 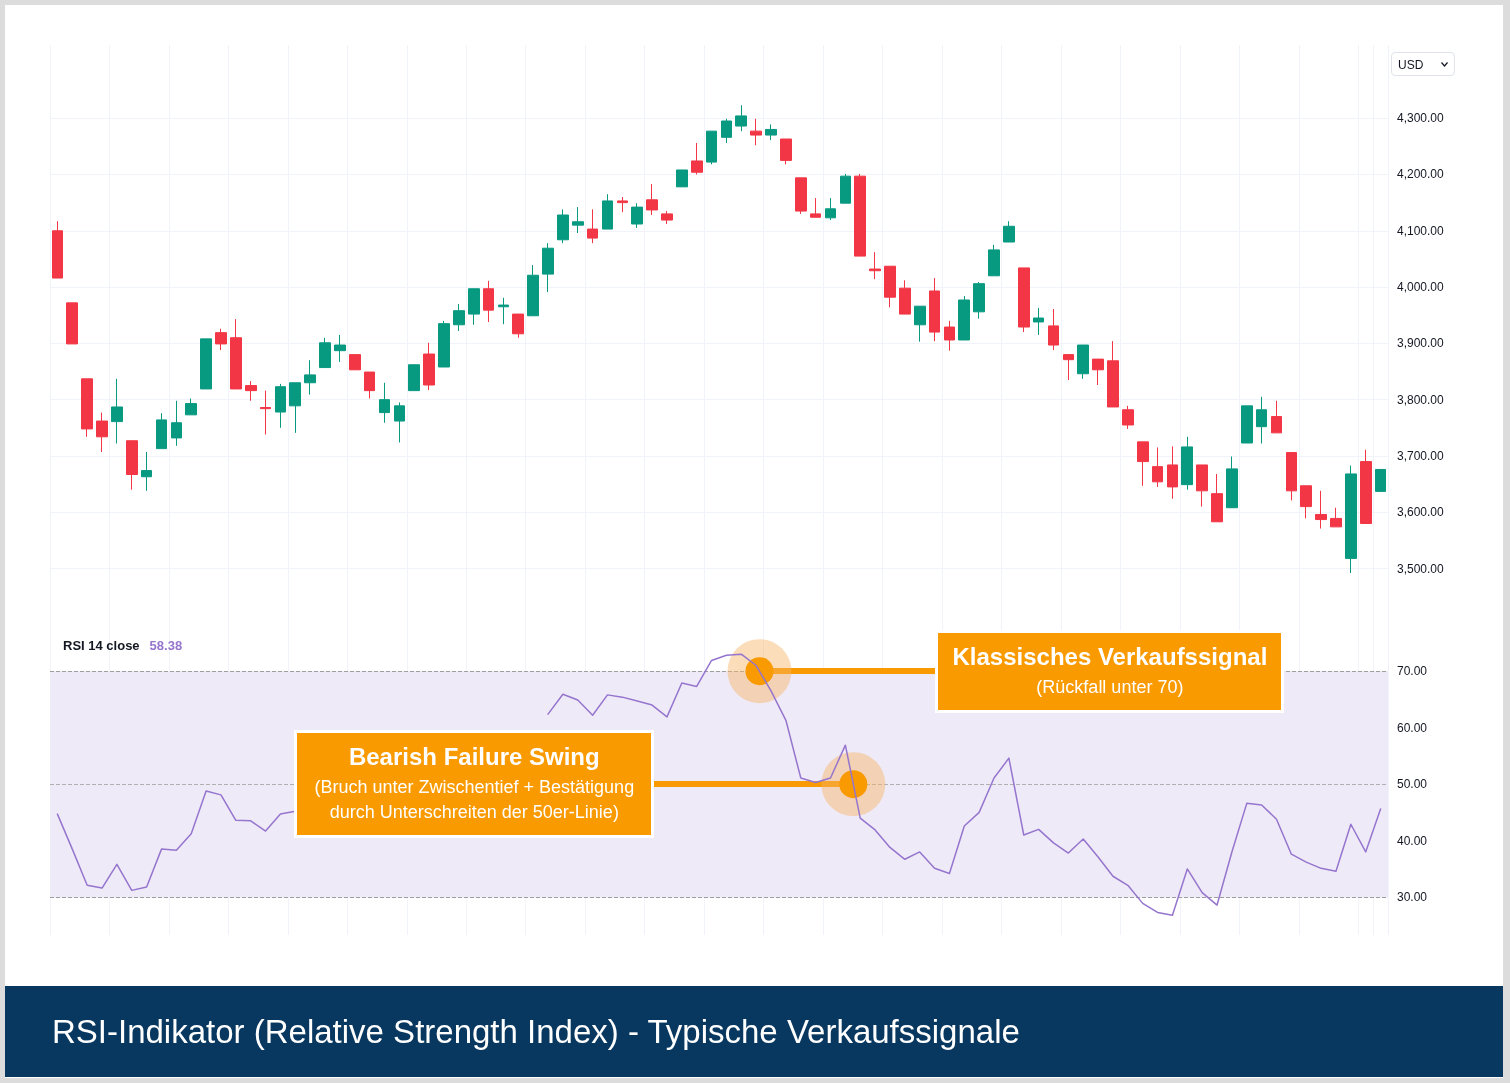 I want to click on y-tick-label: 3,900.00, so click(x=1421, y=343).